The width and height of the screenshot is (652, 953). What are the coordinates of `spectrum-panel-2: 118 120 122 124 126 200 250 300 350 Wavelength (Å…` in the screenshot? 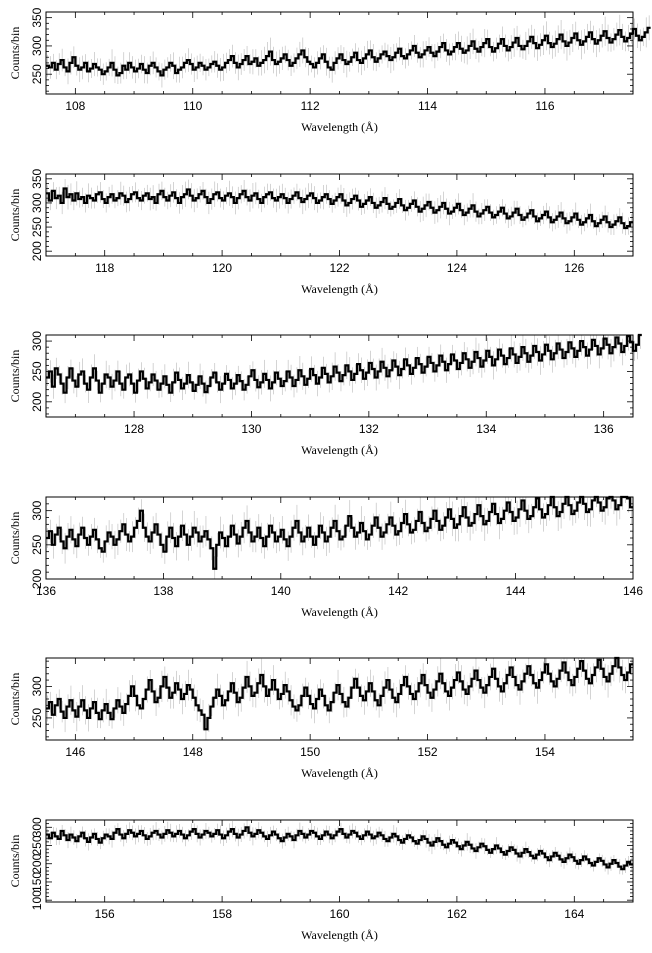 It's located at (321, 232).